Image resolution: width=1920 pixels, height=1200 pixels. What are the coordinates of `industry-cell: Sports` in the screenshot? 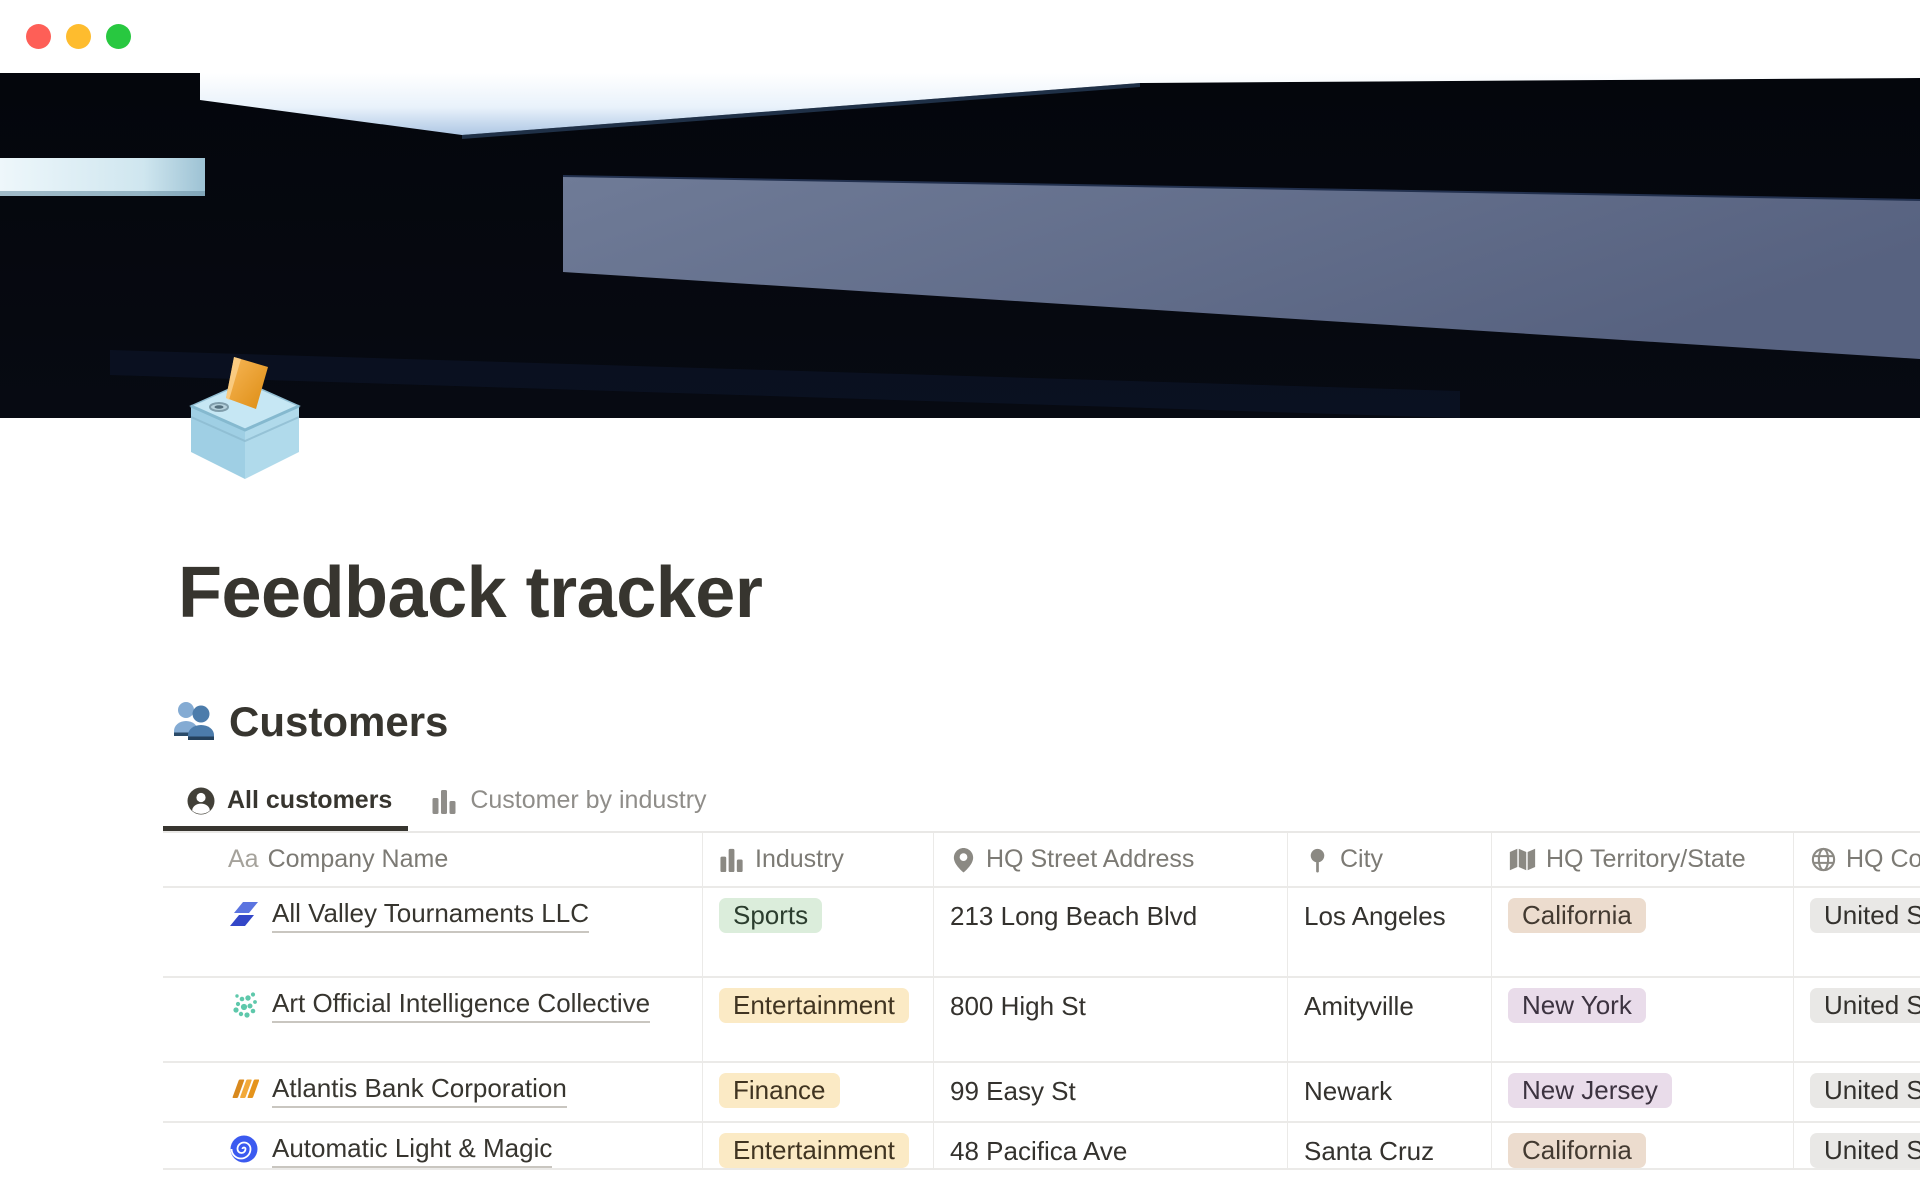 It's located at (817, 932).